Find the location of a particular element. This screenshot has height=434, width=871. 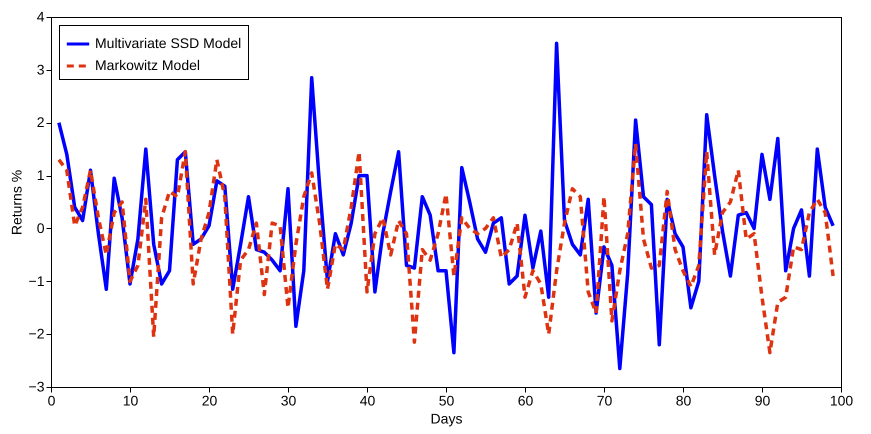

x-tick-label: 50 is located at coordinates (446, 400).